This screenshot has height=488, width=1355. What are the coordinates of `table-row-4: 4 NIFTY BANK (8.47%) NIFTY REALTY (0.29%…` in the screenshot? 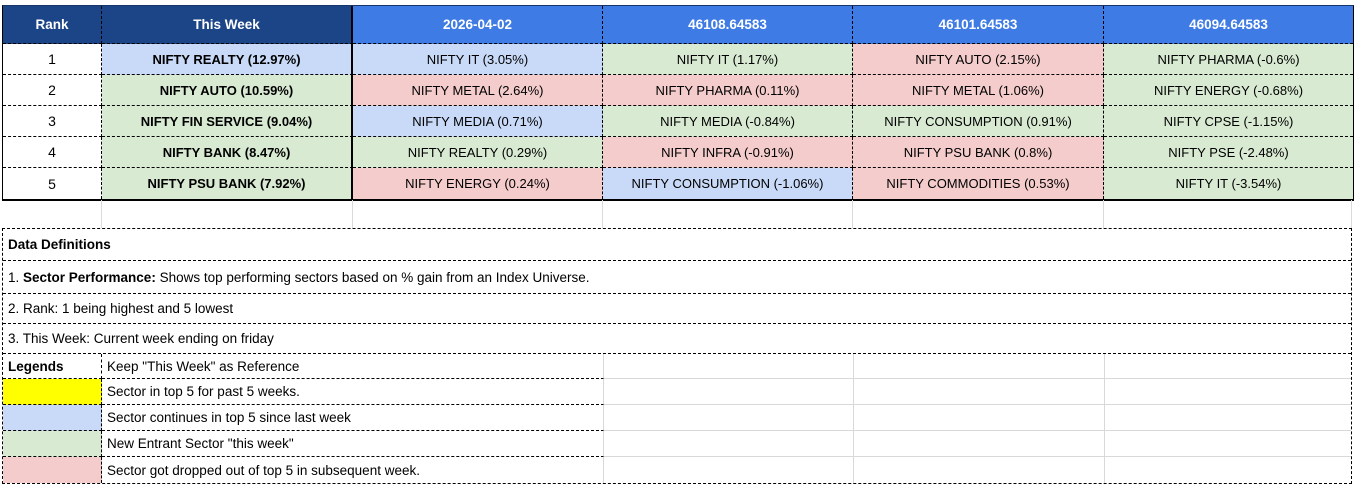 It's located at (678, 152).